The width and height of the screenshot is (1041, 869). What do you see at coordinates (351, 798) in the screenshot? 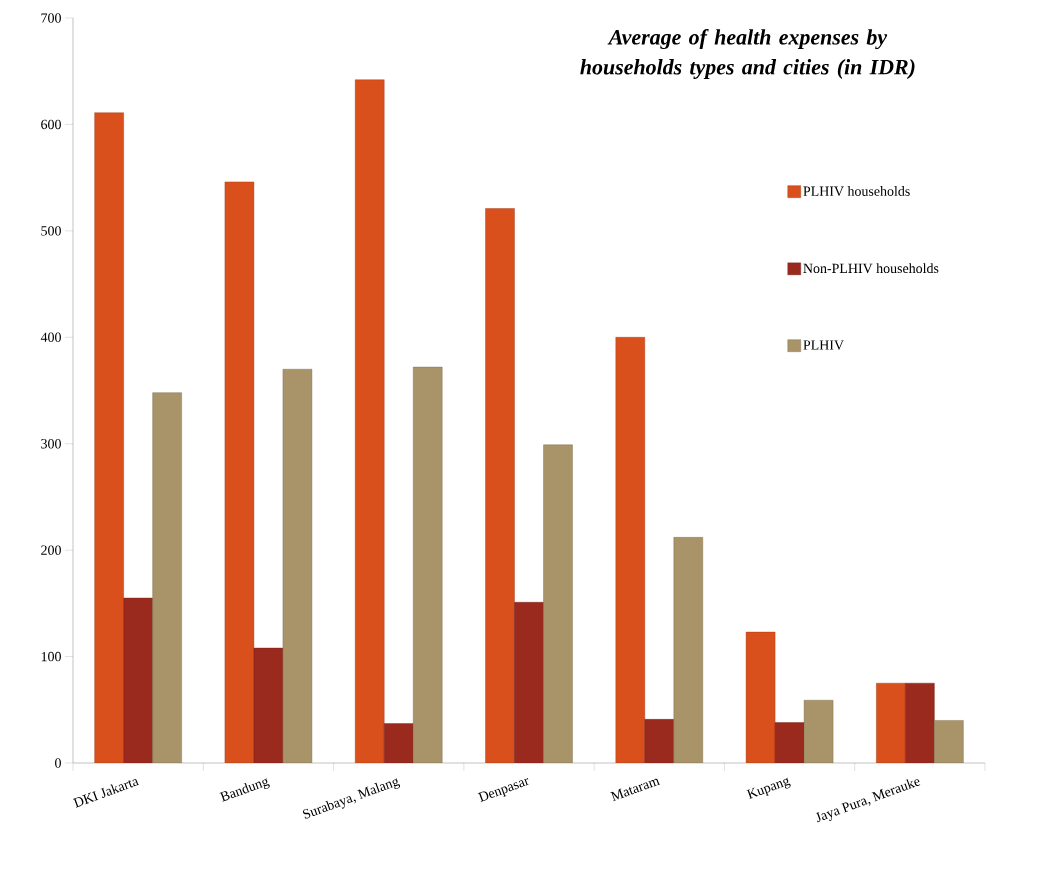
I see `x-tick-label: Surabaya, Malang` at bounding box center [351, 798].